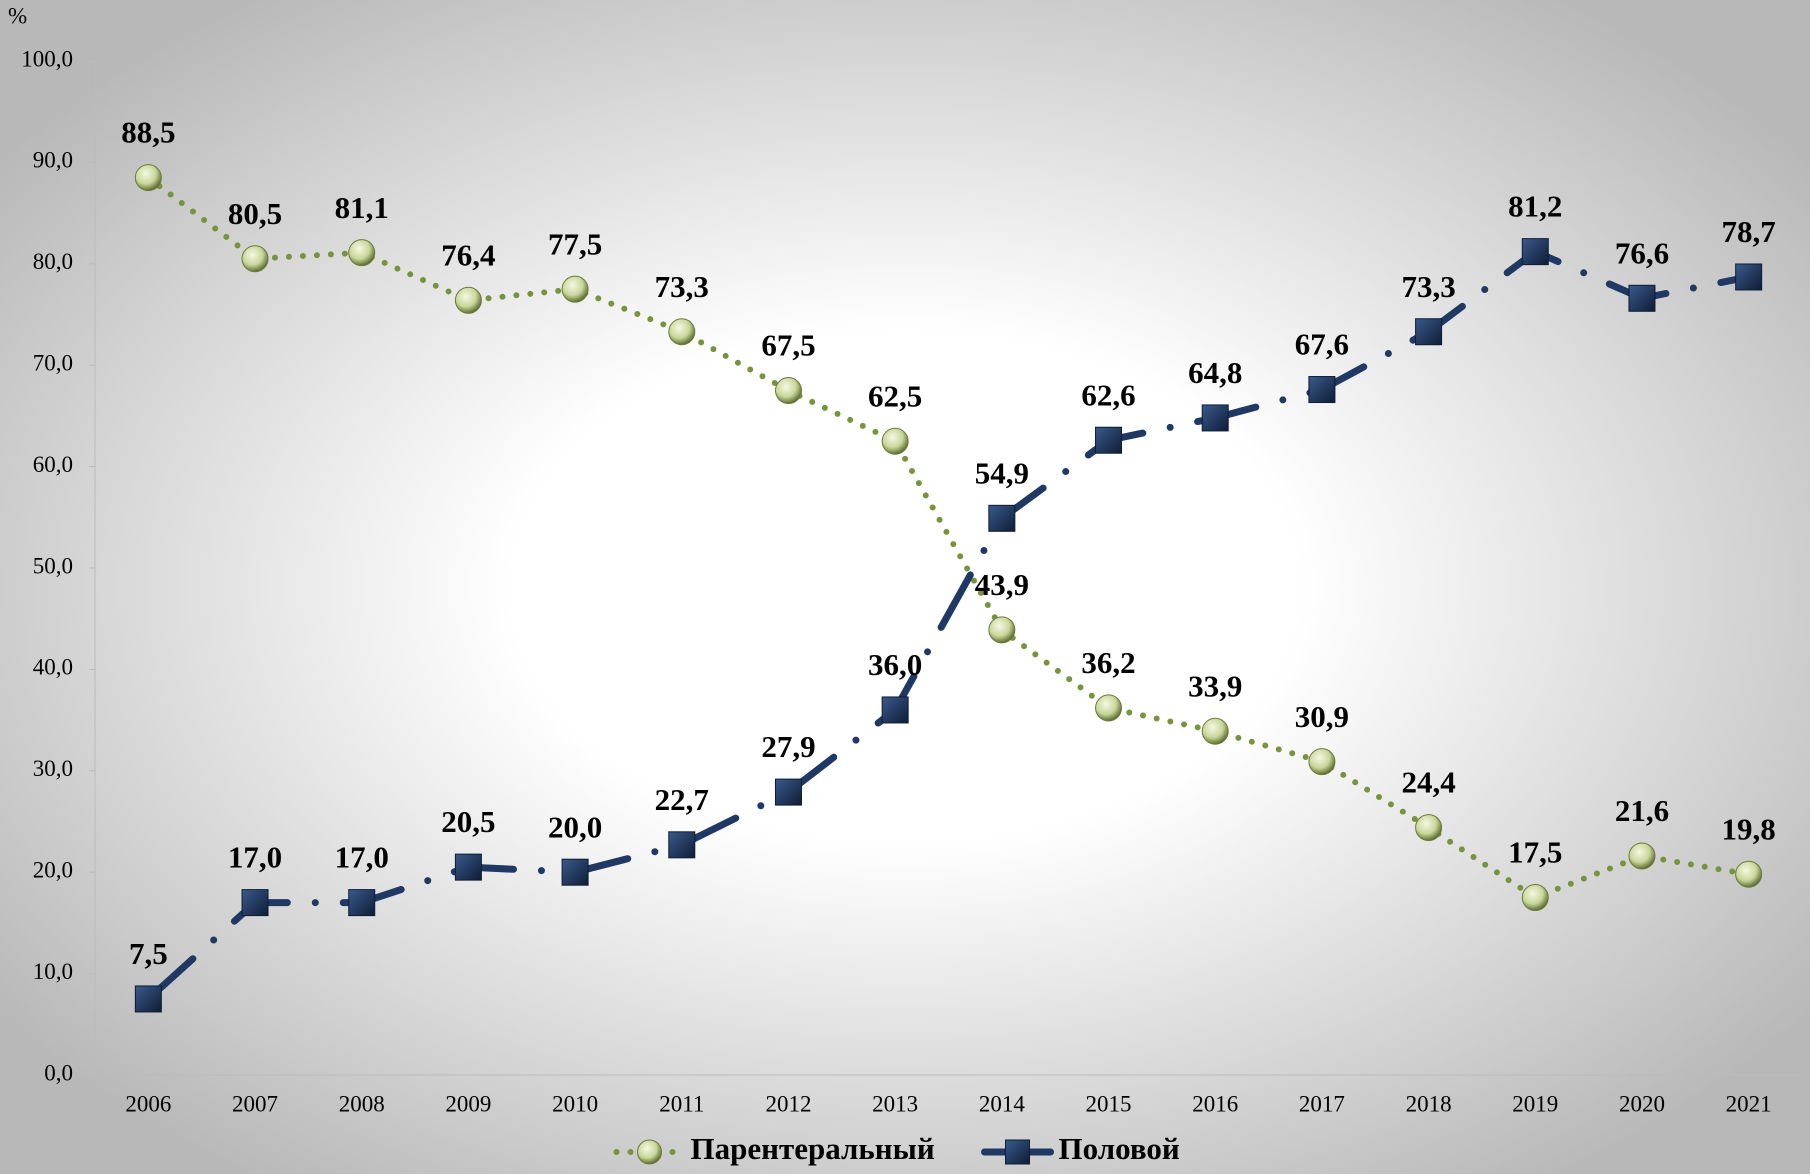  I want to click on y-tick-label: 60,0, so click(53, 464).